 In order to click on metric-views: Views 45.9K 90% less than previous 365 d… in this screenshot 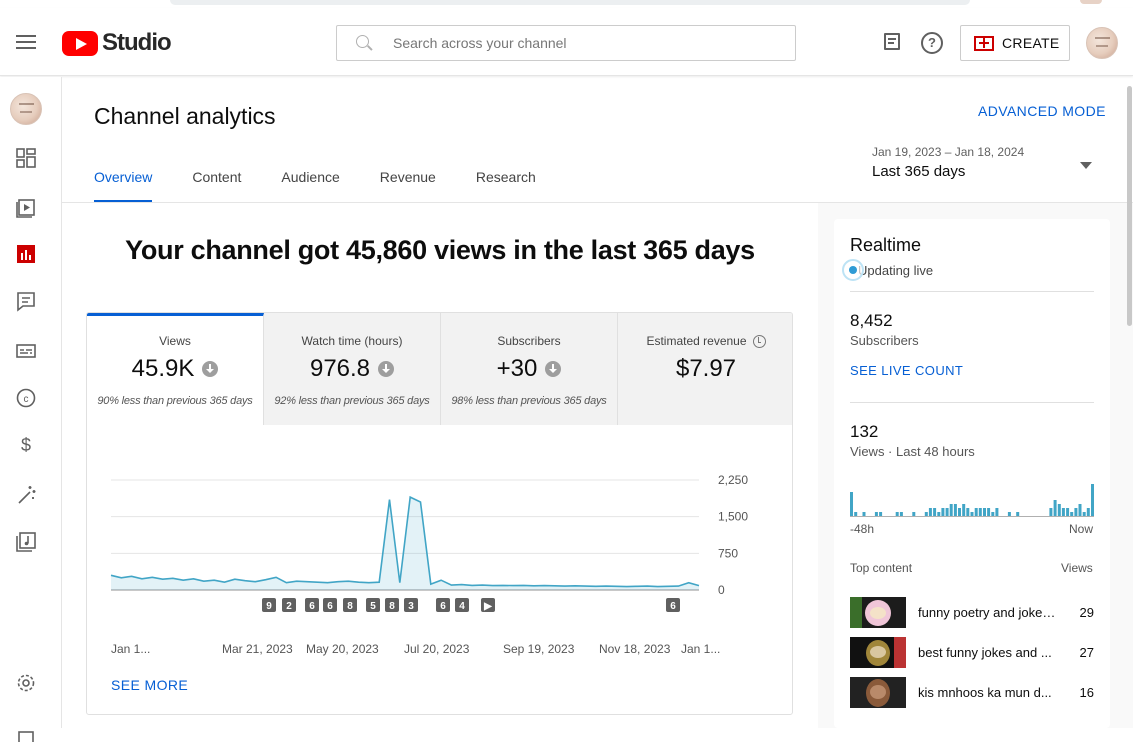, I will do `click(175, 369)`.